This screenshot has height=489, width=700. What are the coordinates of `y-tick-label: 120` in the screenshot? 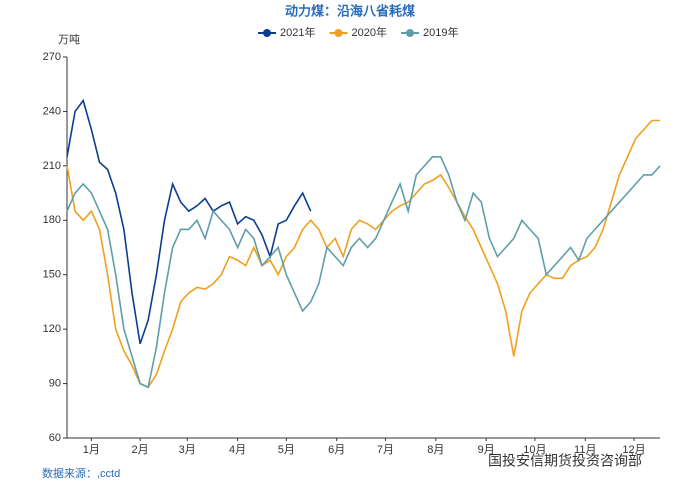 It's located at (52, 329).